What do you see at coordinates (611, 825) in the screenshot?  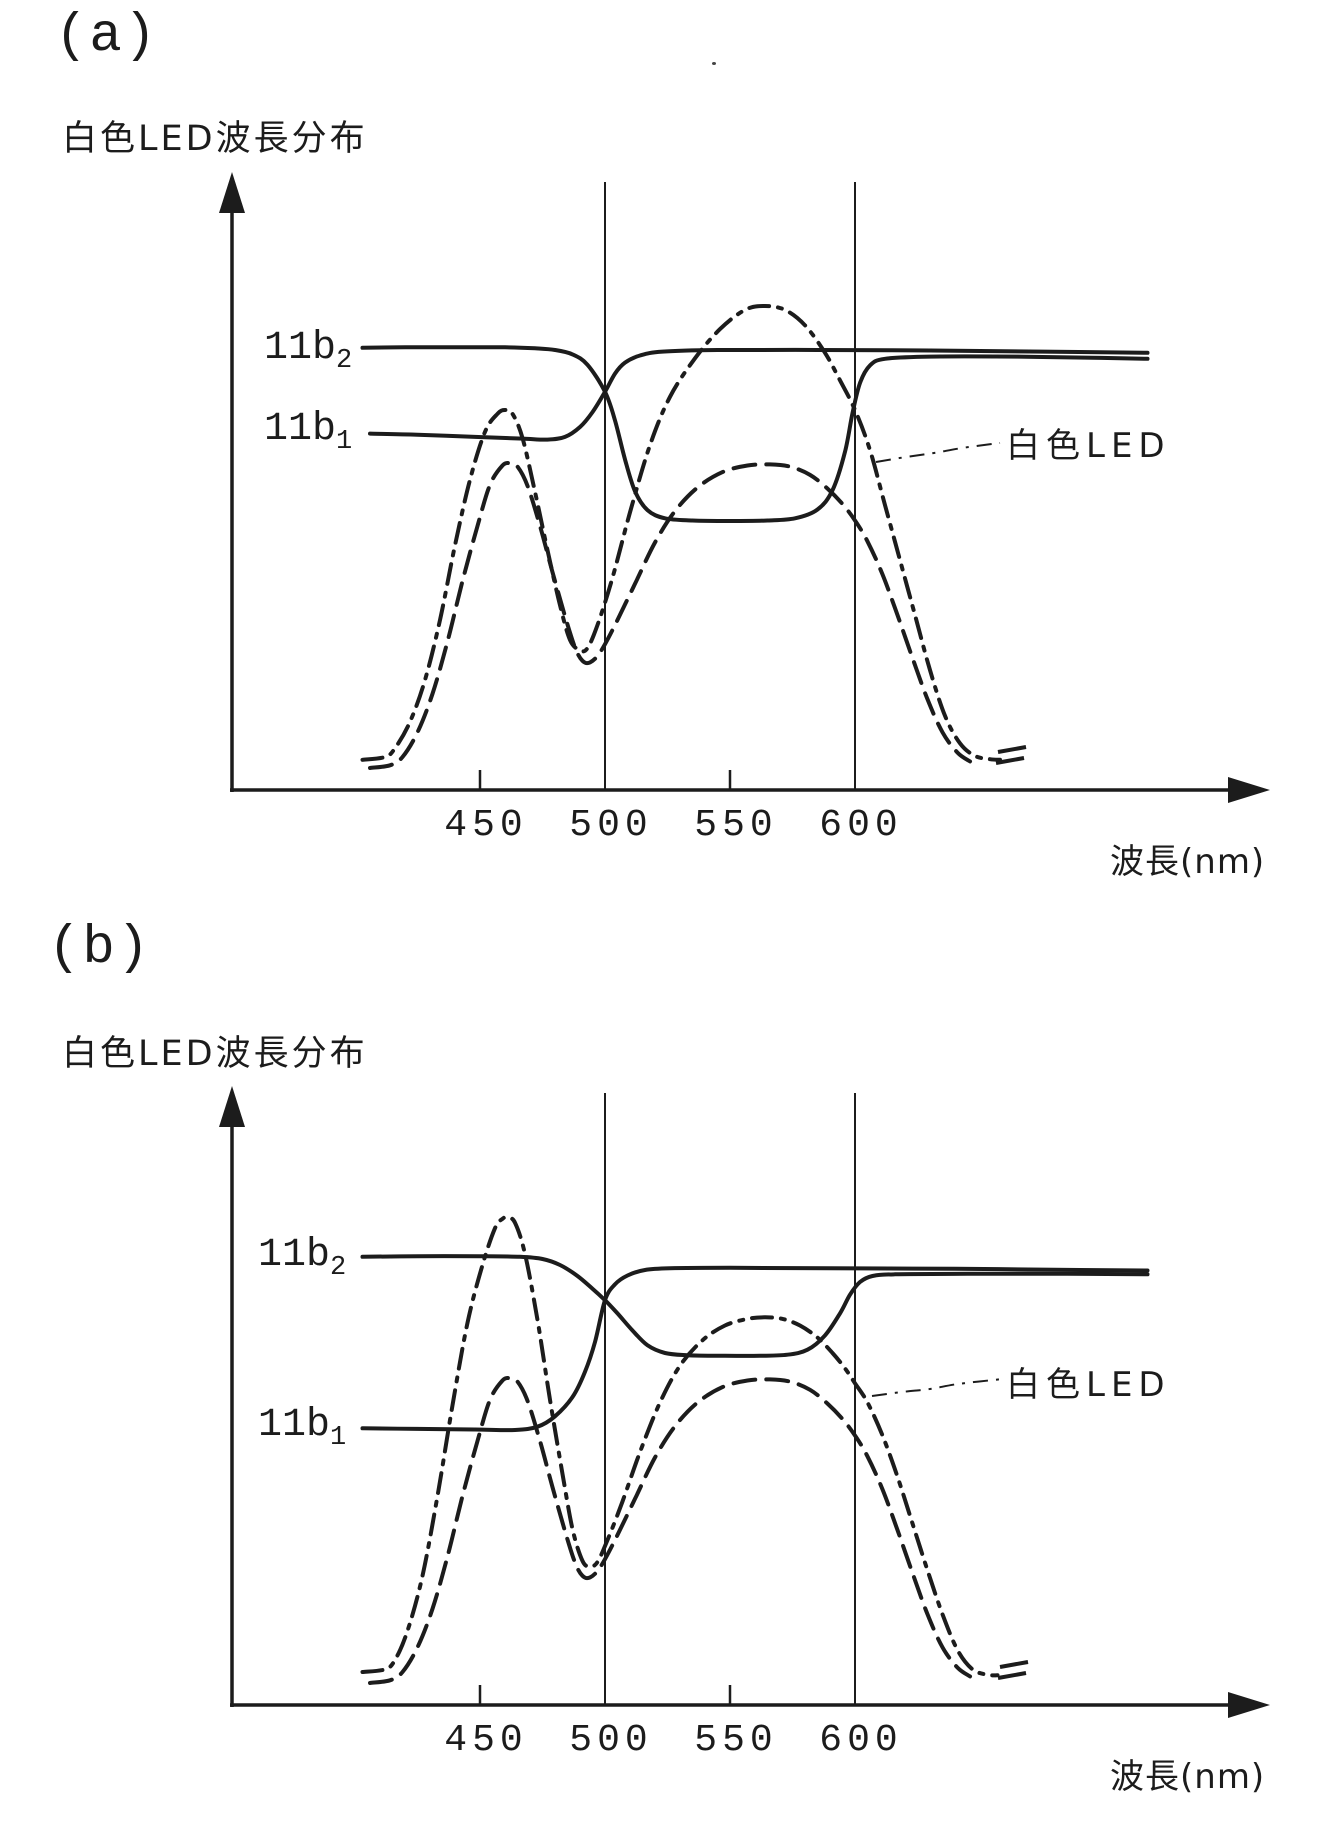 I see `panel-a-tick-label-500: 500` at bounding box center [611, 825].